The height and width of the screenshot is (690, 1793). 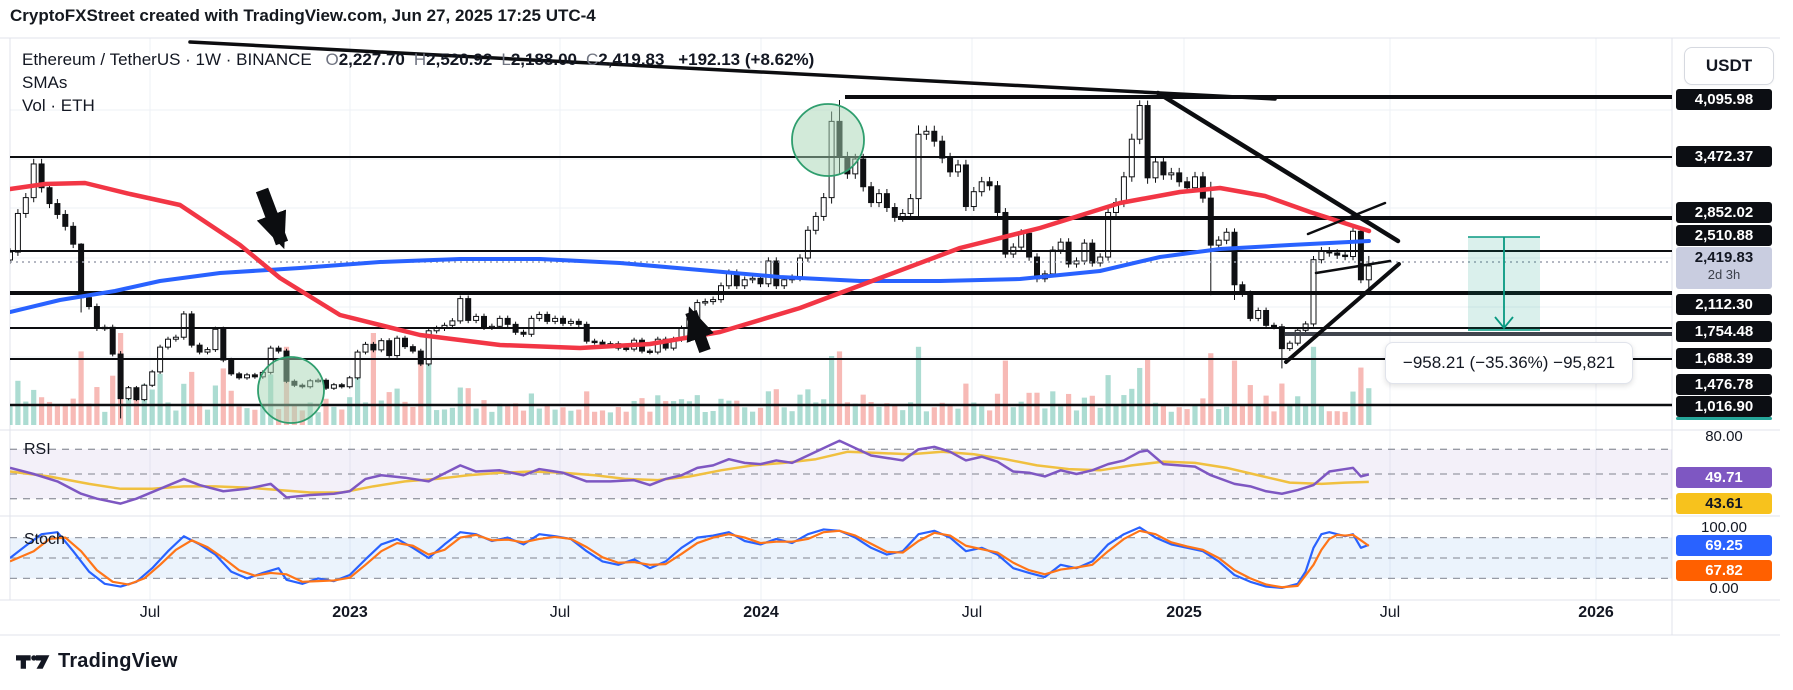 What do you see at coordinates (1724, 235) in the screenshot?
I see `price-axis-label: 2,510.88` at bounding box center [1724, 235].